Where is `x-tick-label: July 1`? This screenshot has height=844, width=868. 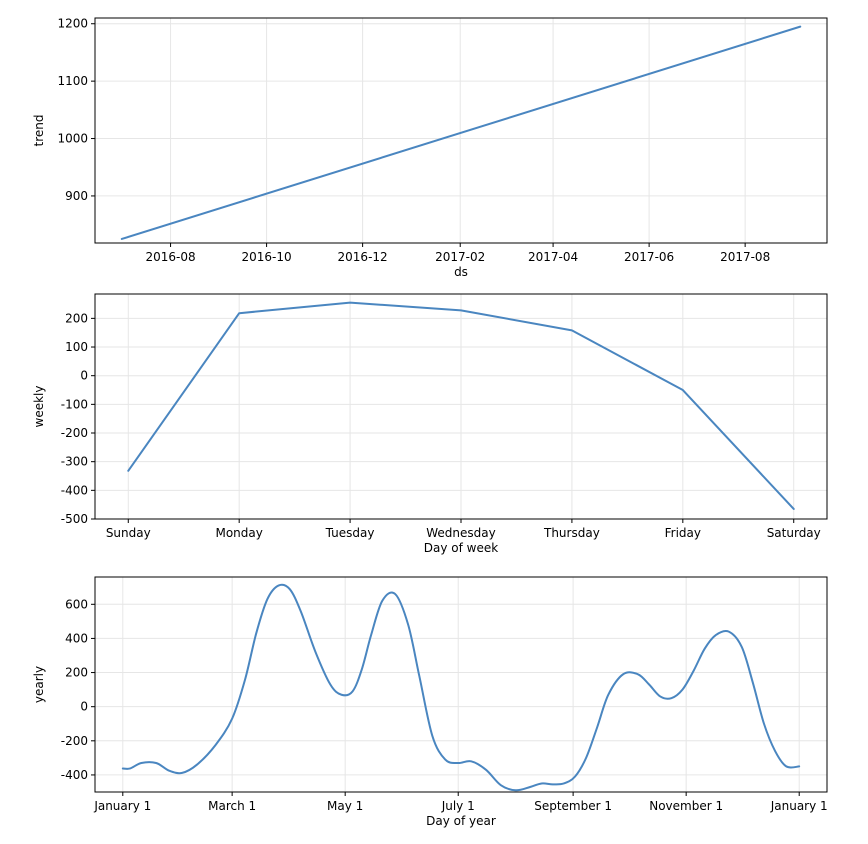 x-tick-label: July 1 is located at coordinates (458, 806).